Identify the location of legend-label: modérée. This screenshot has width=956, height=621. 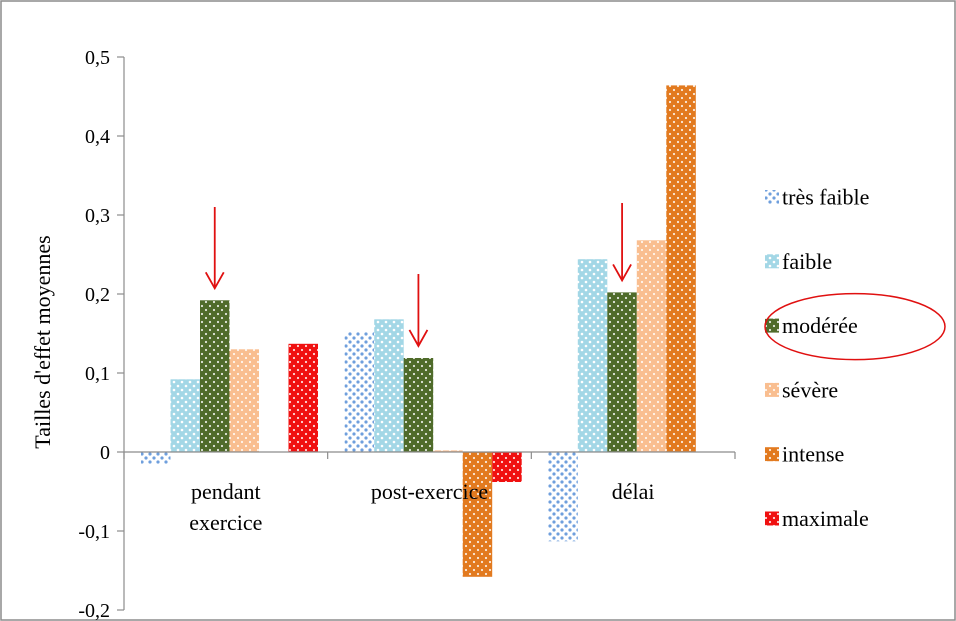
(820, 325).